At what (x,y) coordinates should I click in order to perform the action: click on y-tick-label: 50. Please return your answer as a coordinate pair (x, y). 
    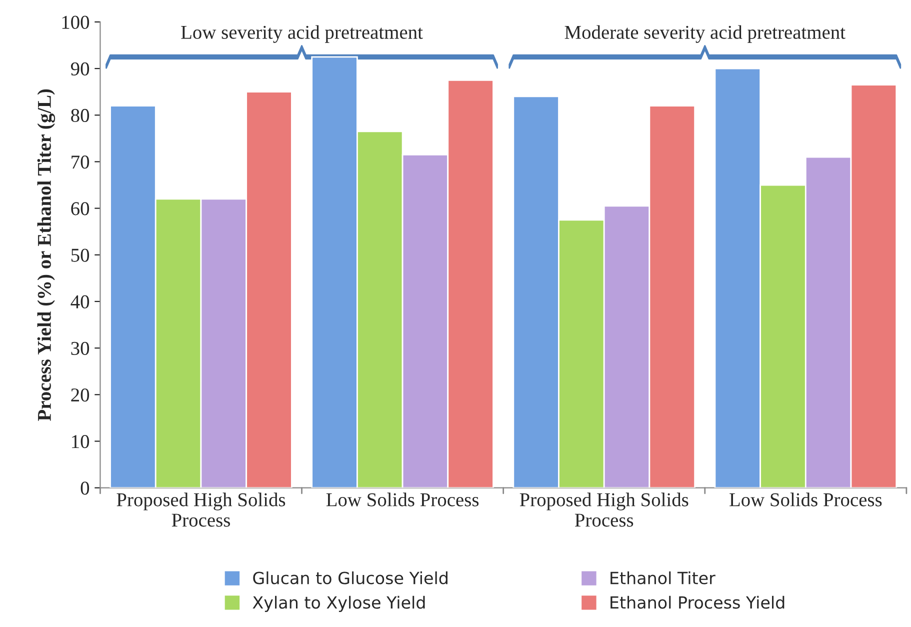
    Looking at the image, I should click on (80, 255).